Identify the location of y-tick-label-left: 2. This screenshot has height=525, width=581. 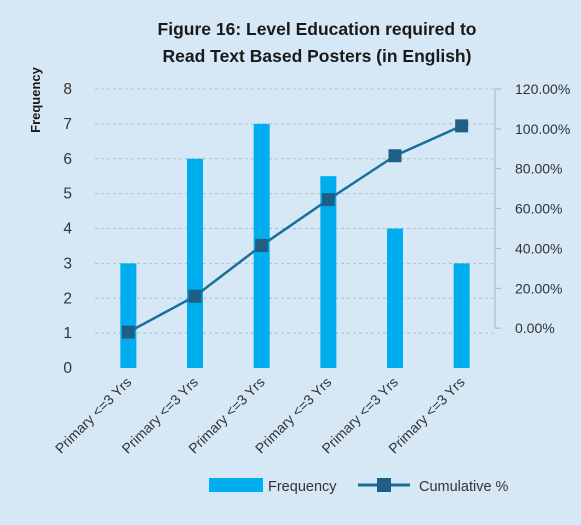
(67, 298).